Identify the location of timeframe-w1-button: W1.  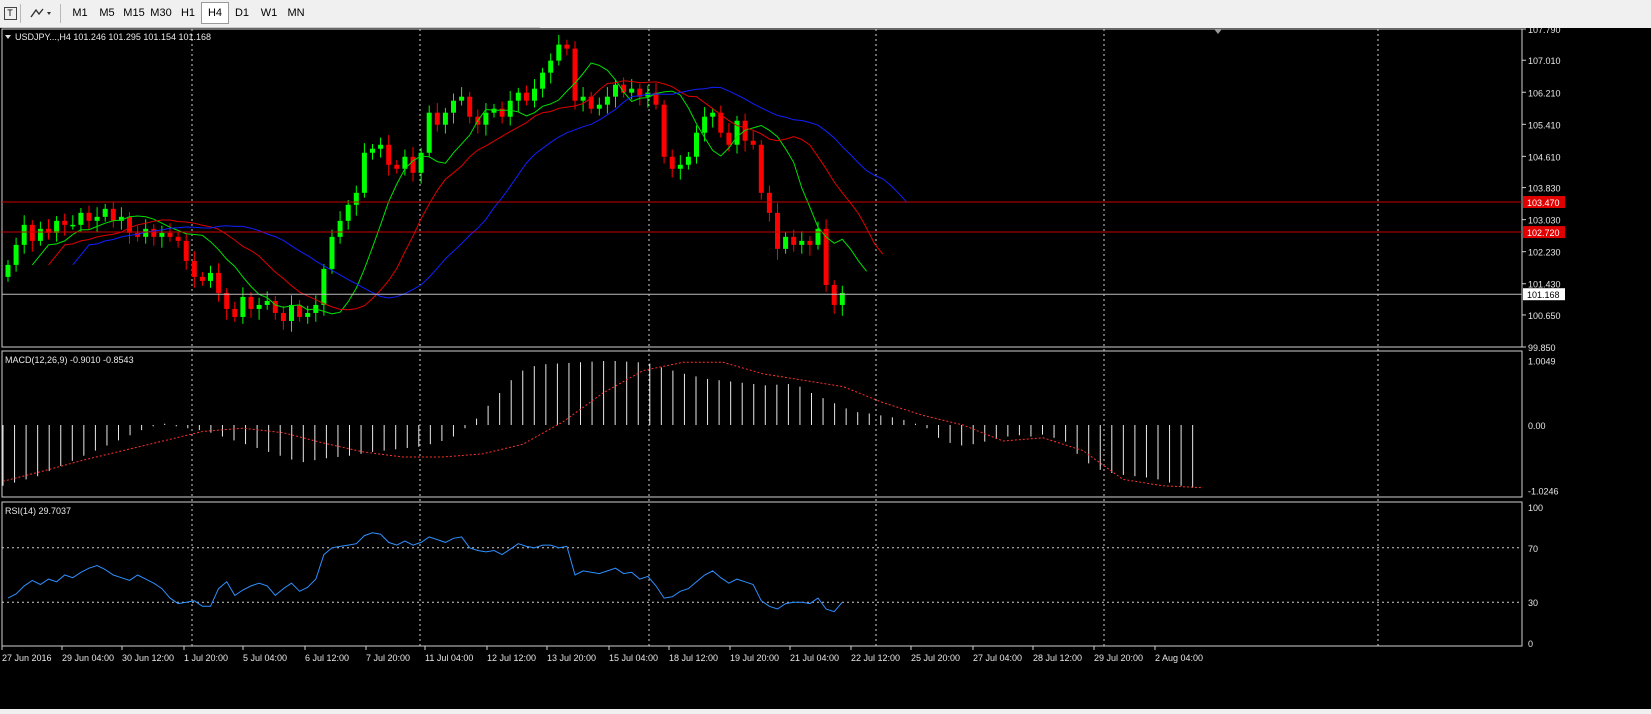
(269, 13).